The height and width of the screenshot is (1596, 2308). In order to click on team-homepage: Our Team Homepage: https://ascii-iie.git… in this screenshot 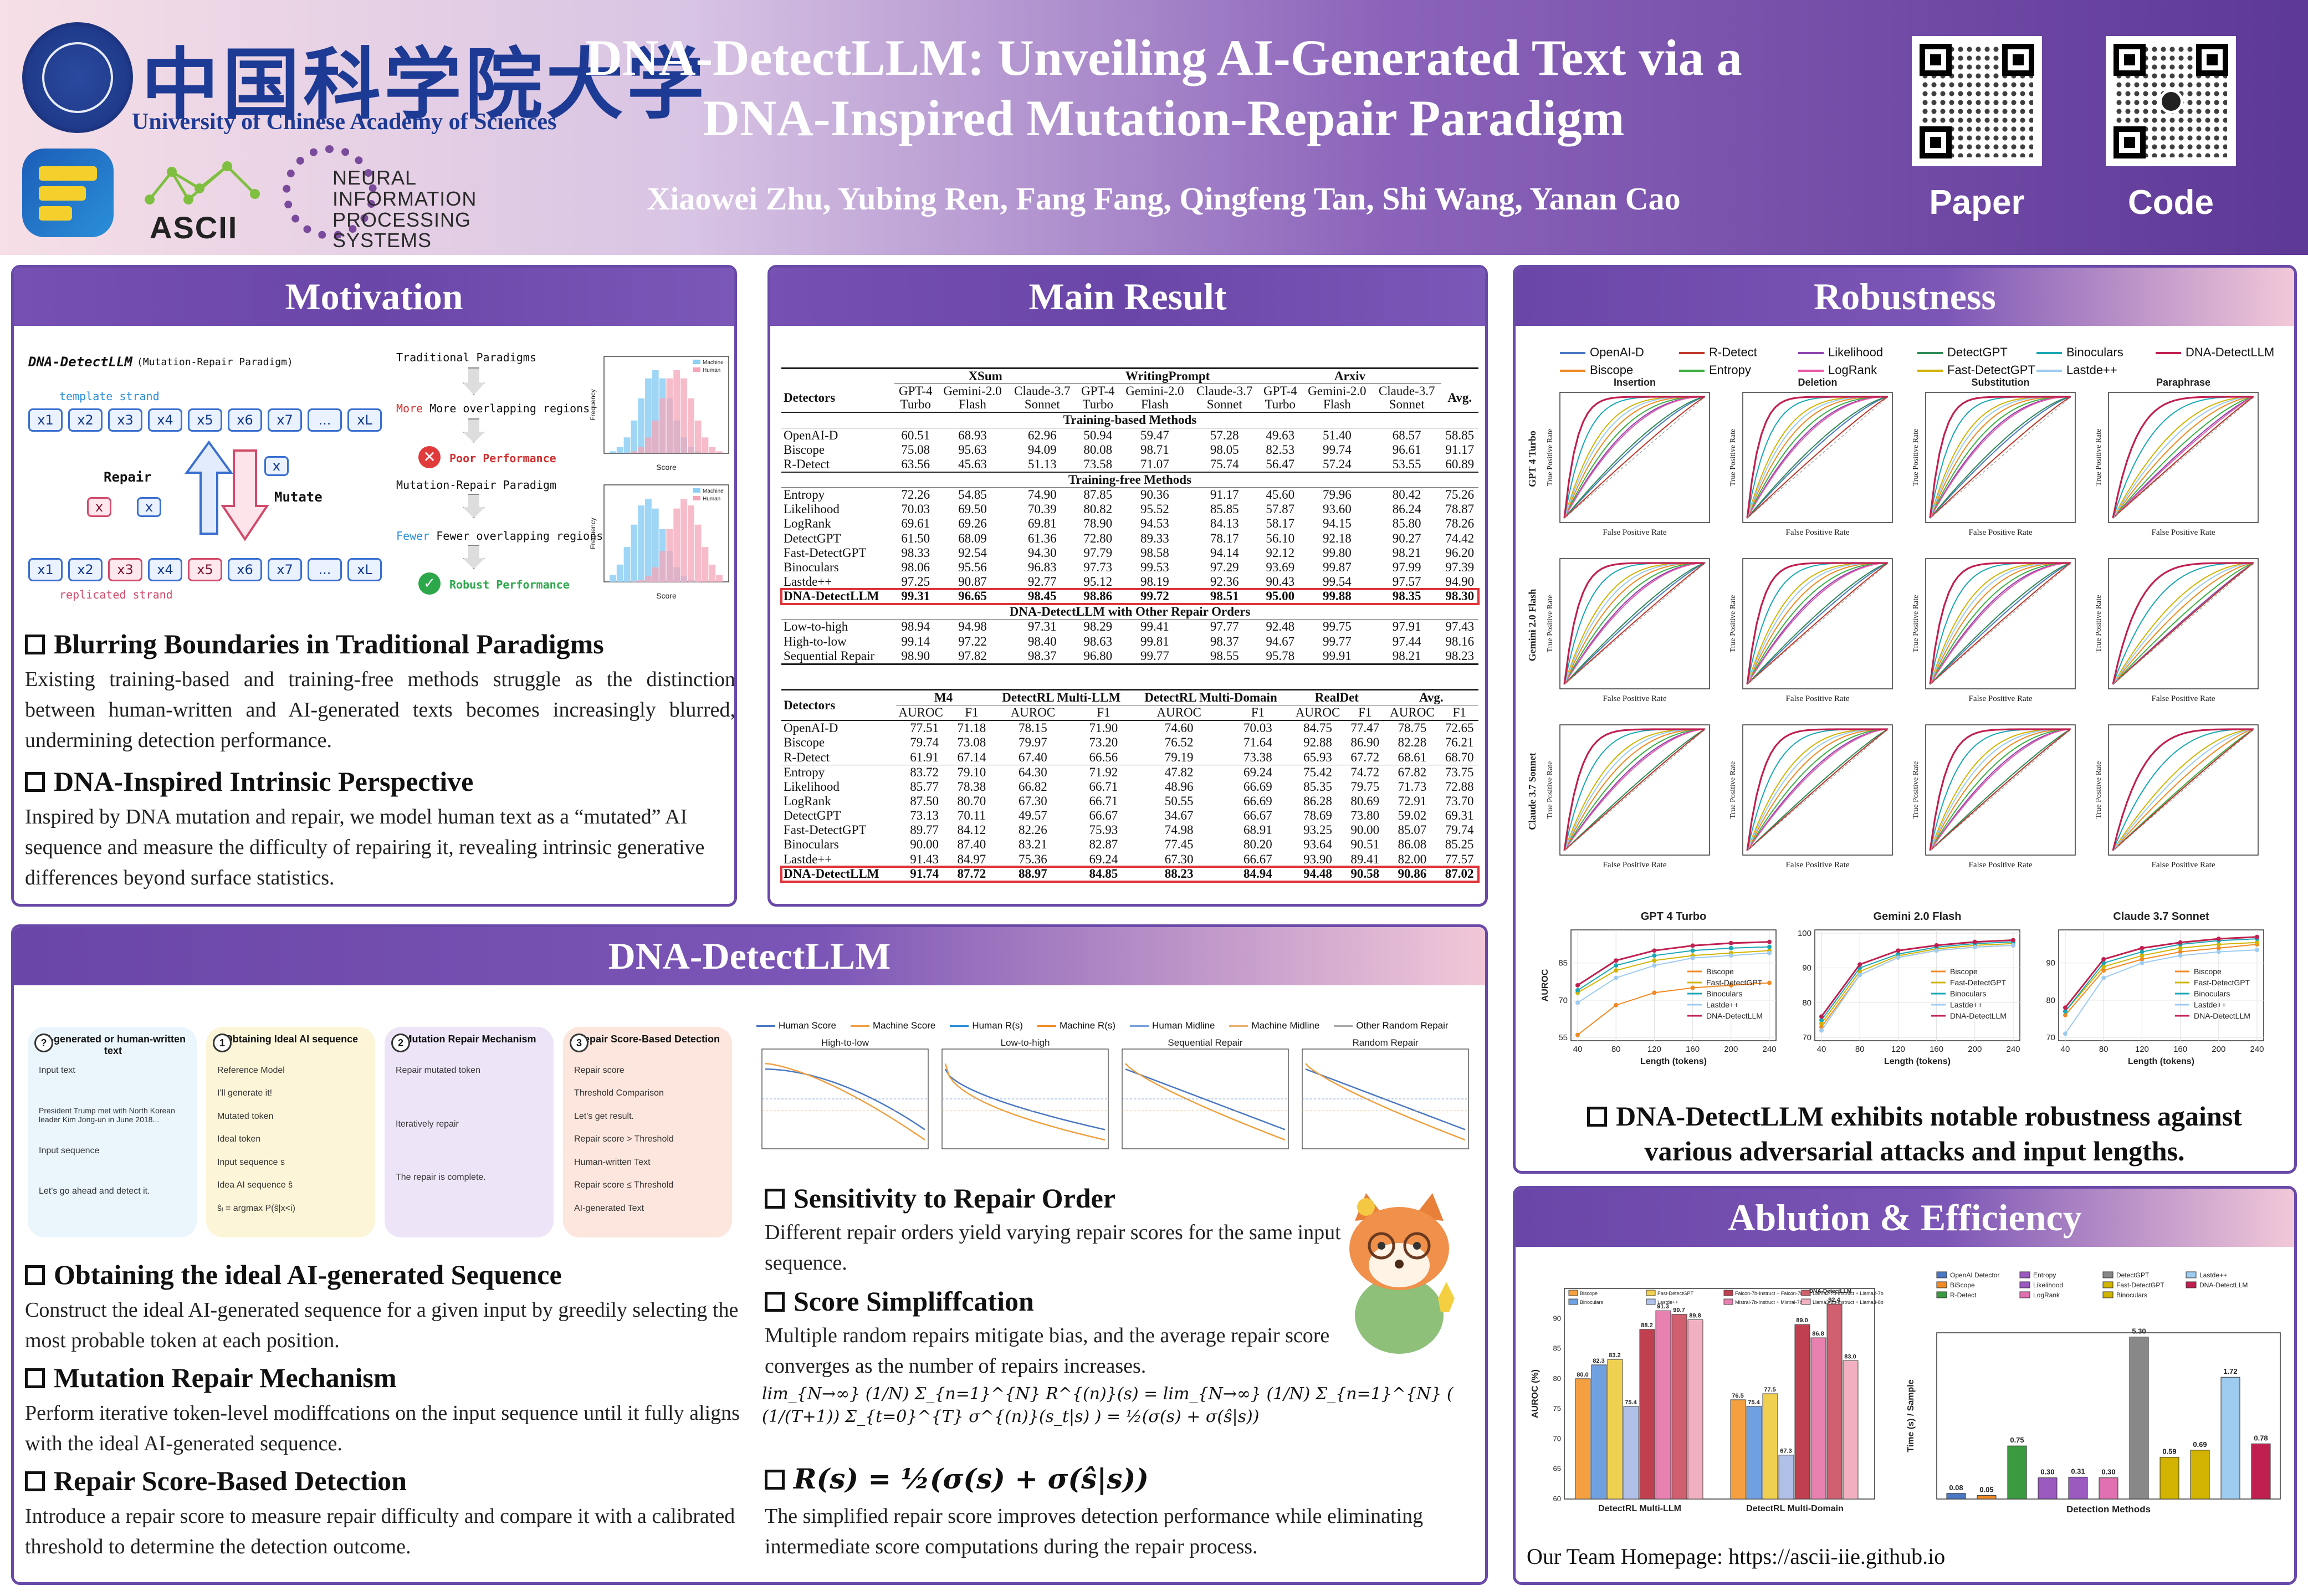, I will do `click(1736, 1556)`.